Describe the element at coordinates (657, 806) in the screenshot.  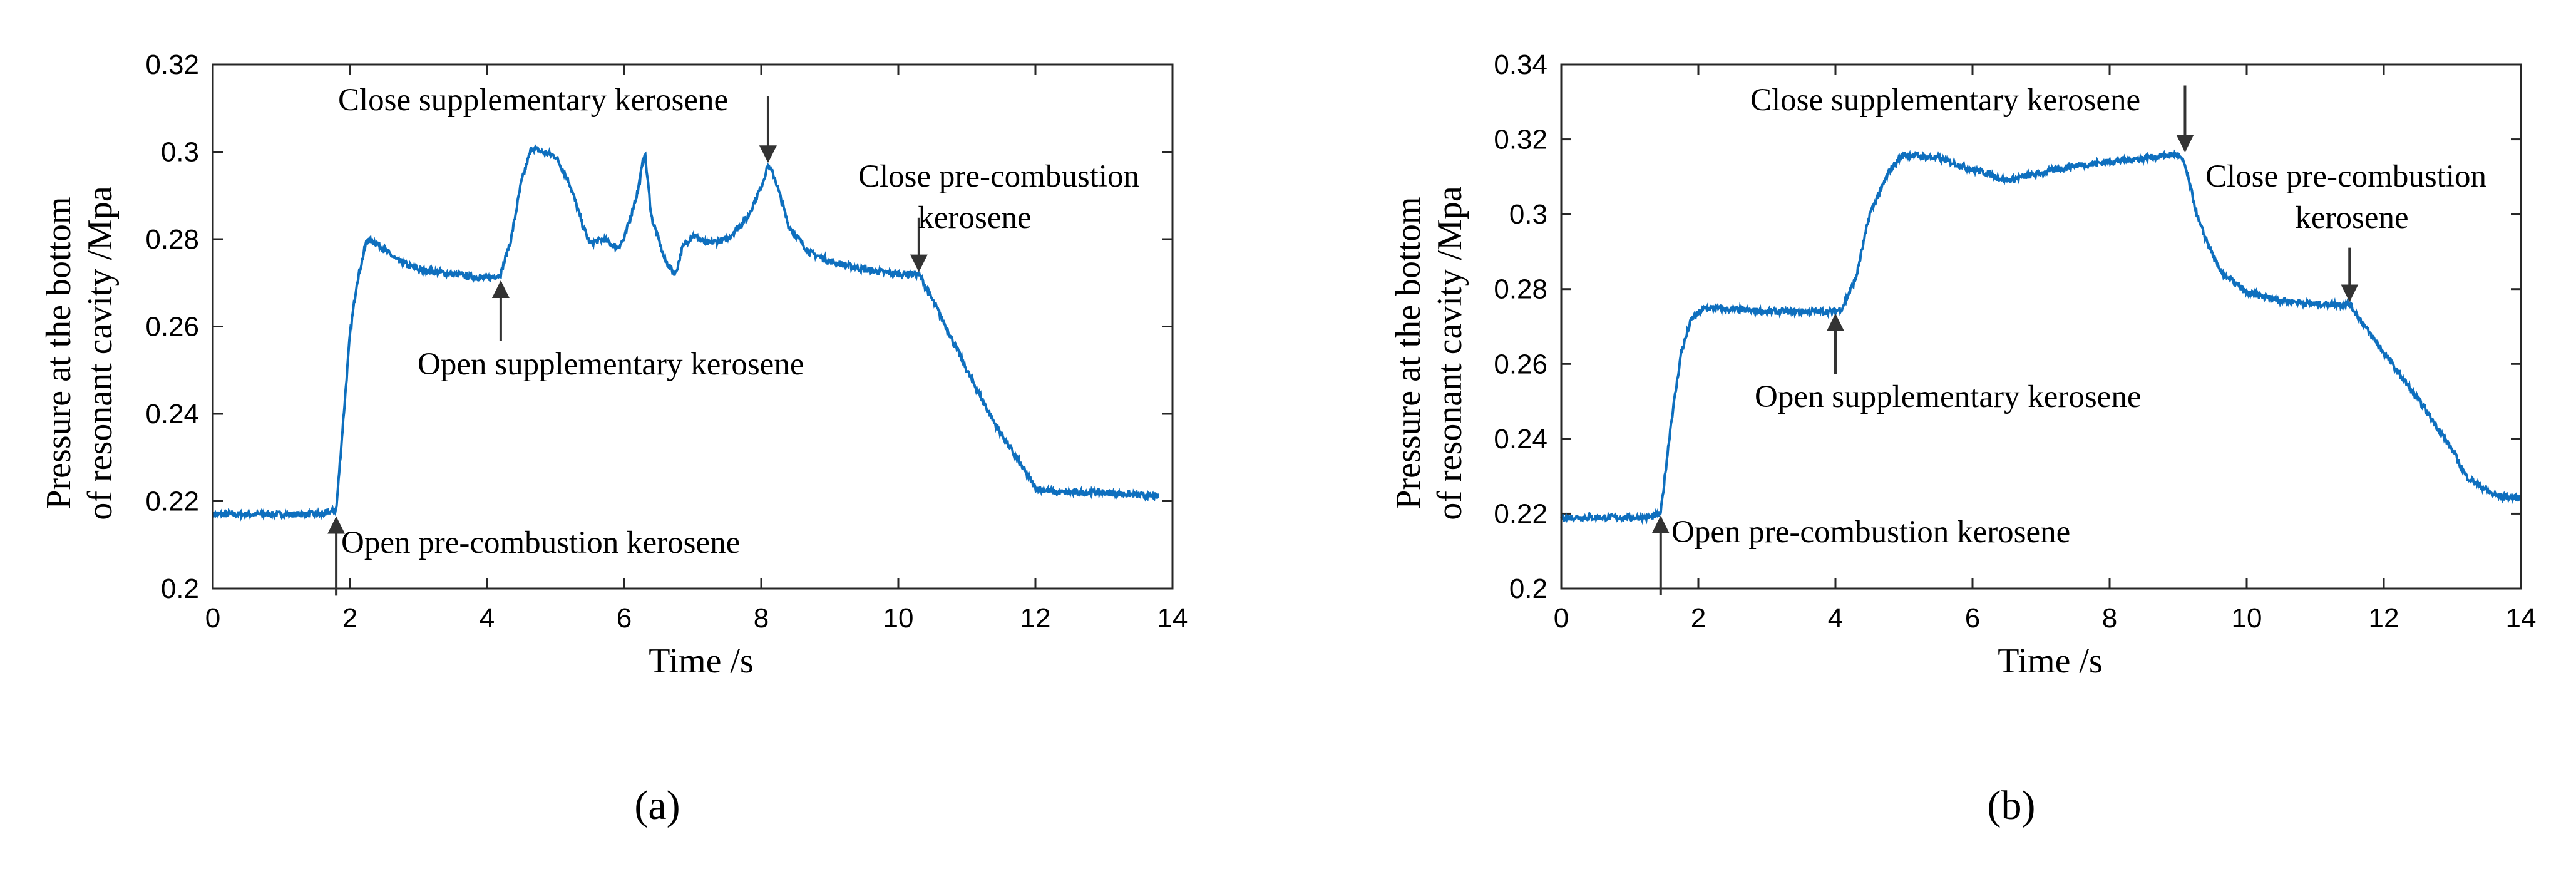
I see `panel-label-a: (a)` at that location.